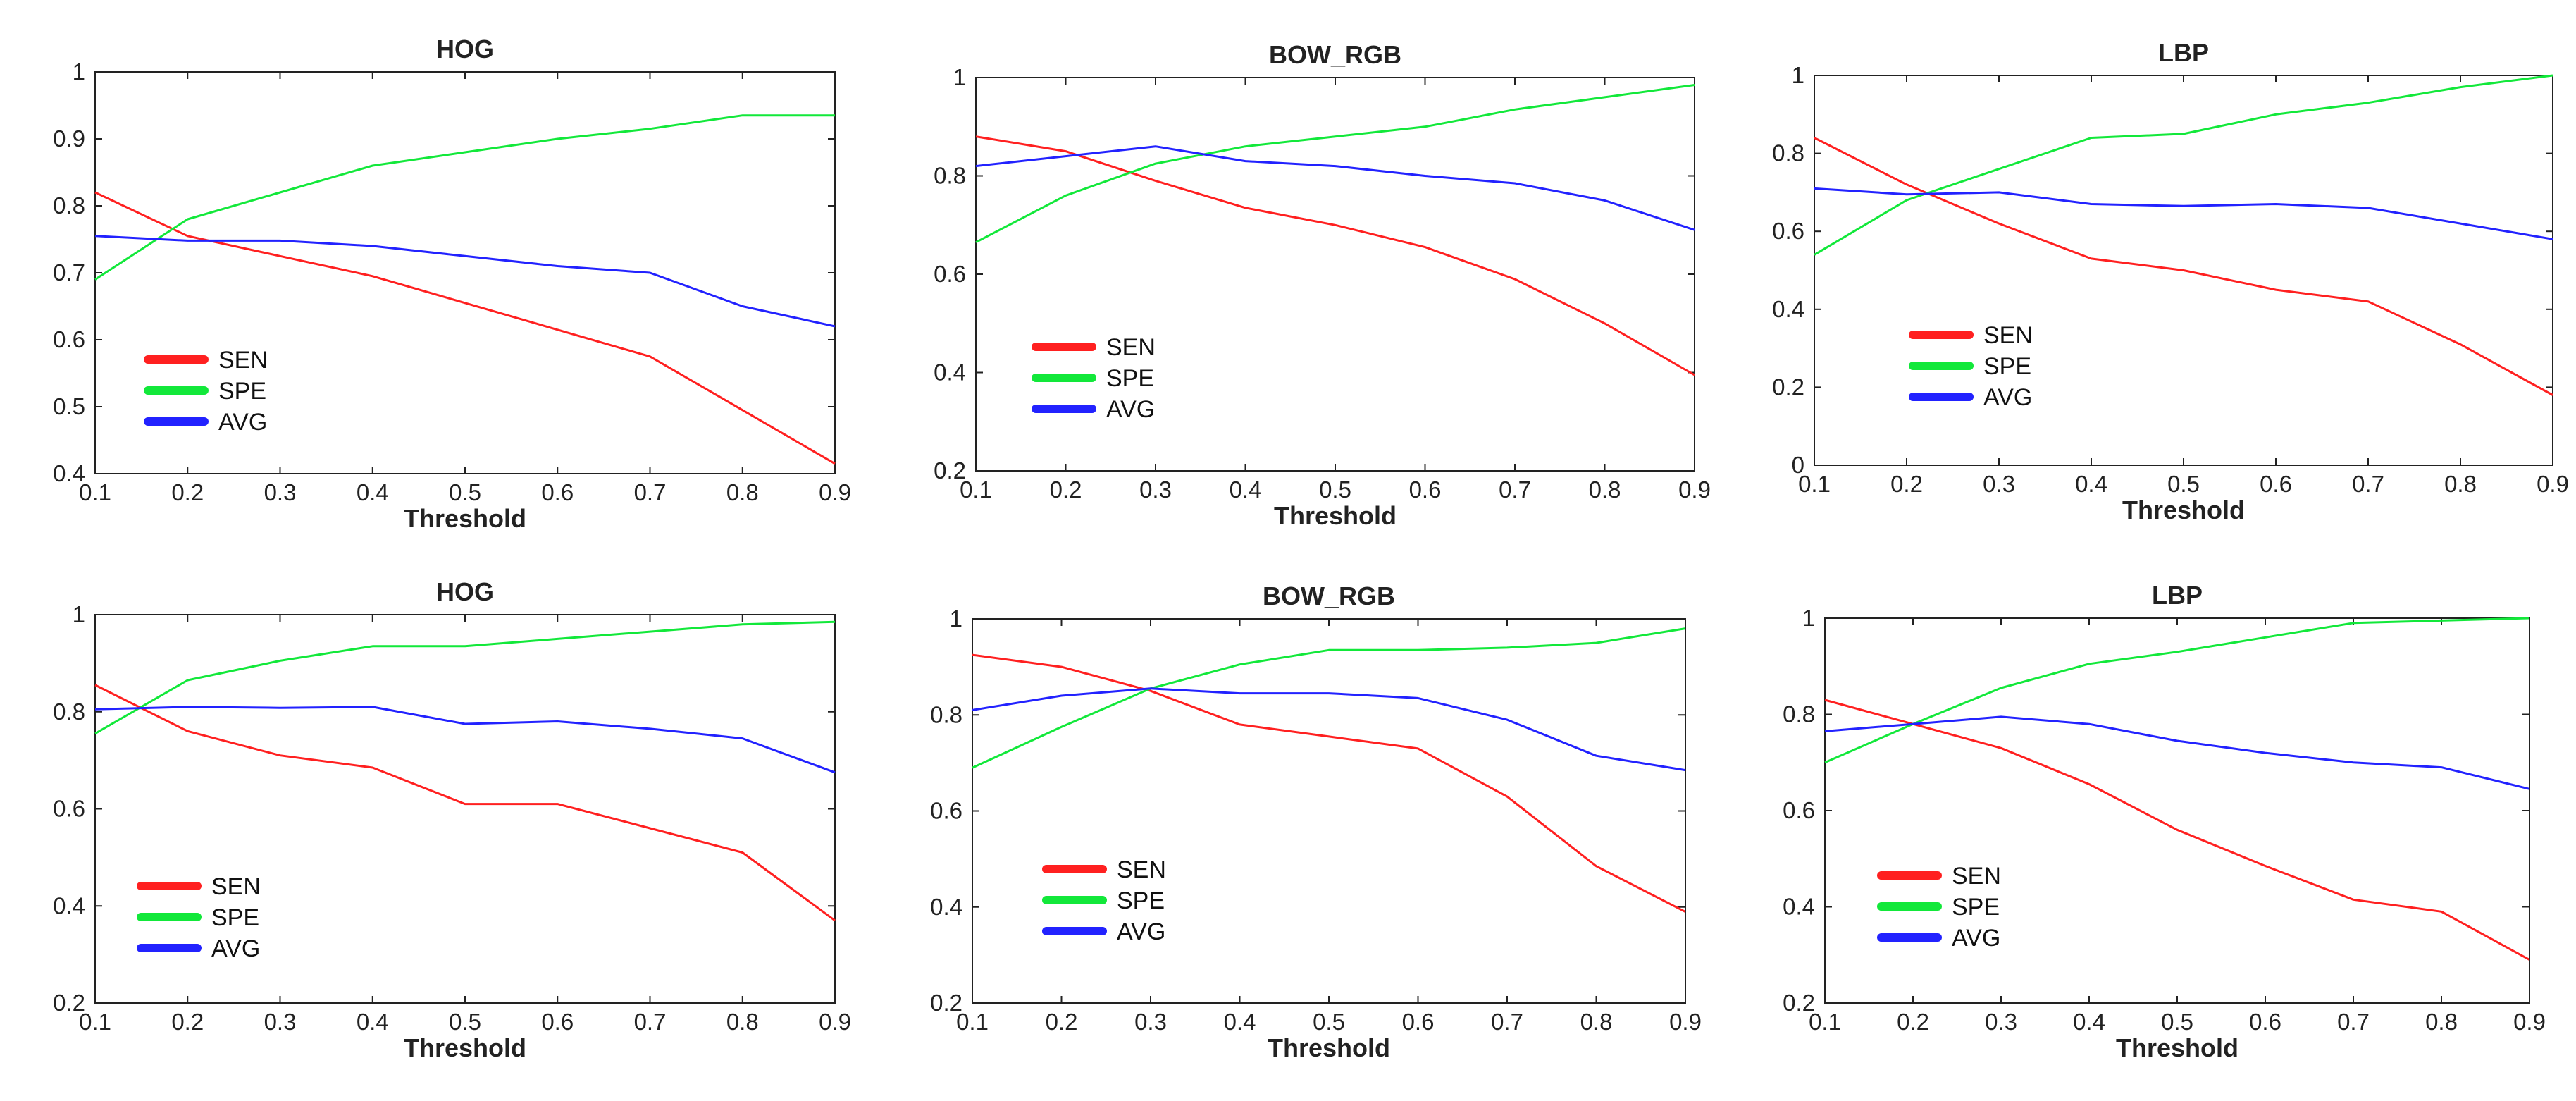  Describe the element at coordinates (1329, 596) in the screenshot. I see `chart-title: BOW_RGB` at that location.